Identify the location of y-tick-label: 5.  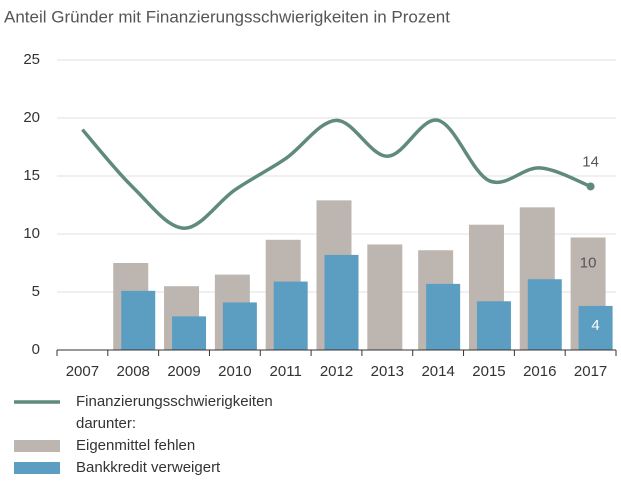
(36, 291).